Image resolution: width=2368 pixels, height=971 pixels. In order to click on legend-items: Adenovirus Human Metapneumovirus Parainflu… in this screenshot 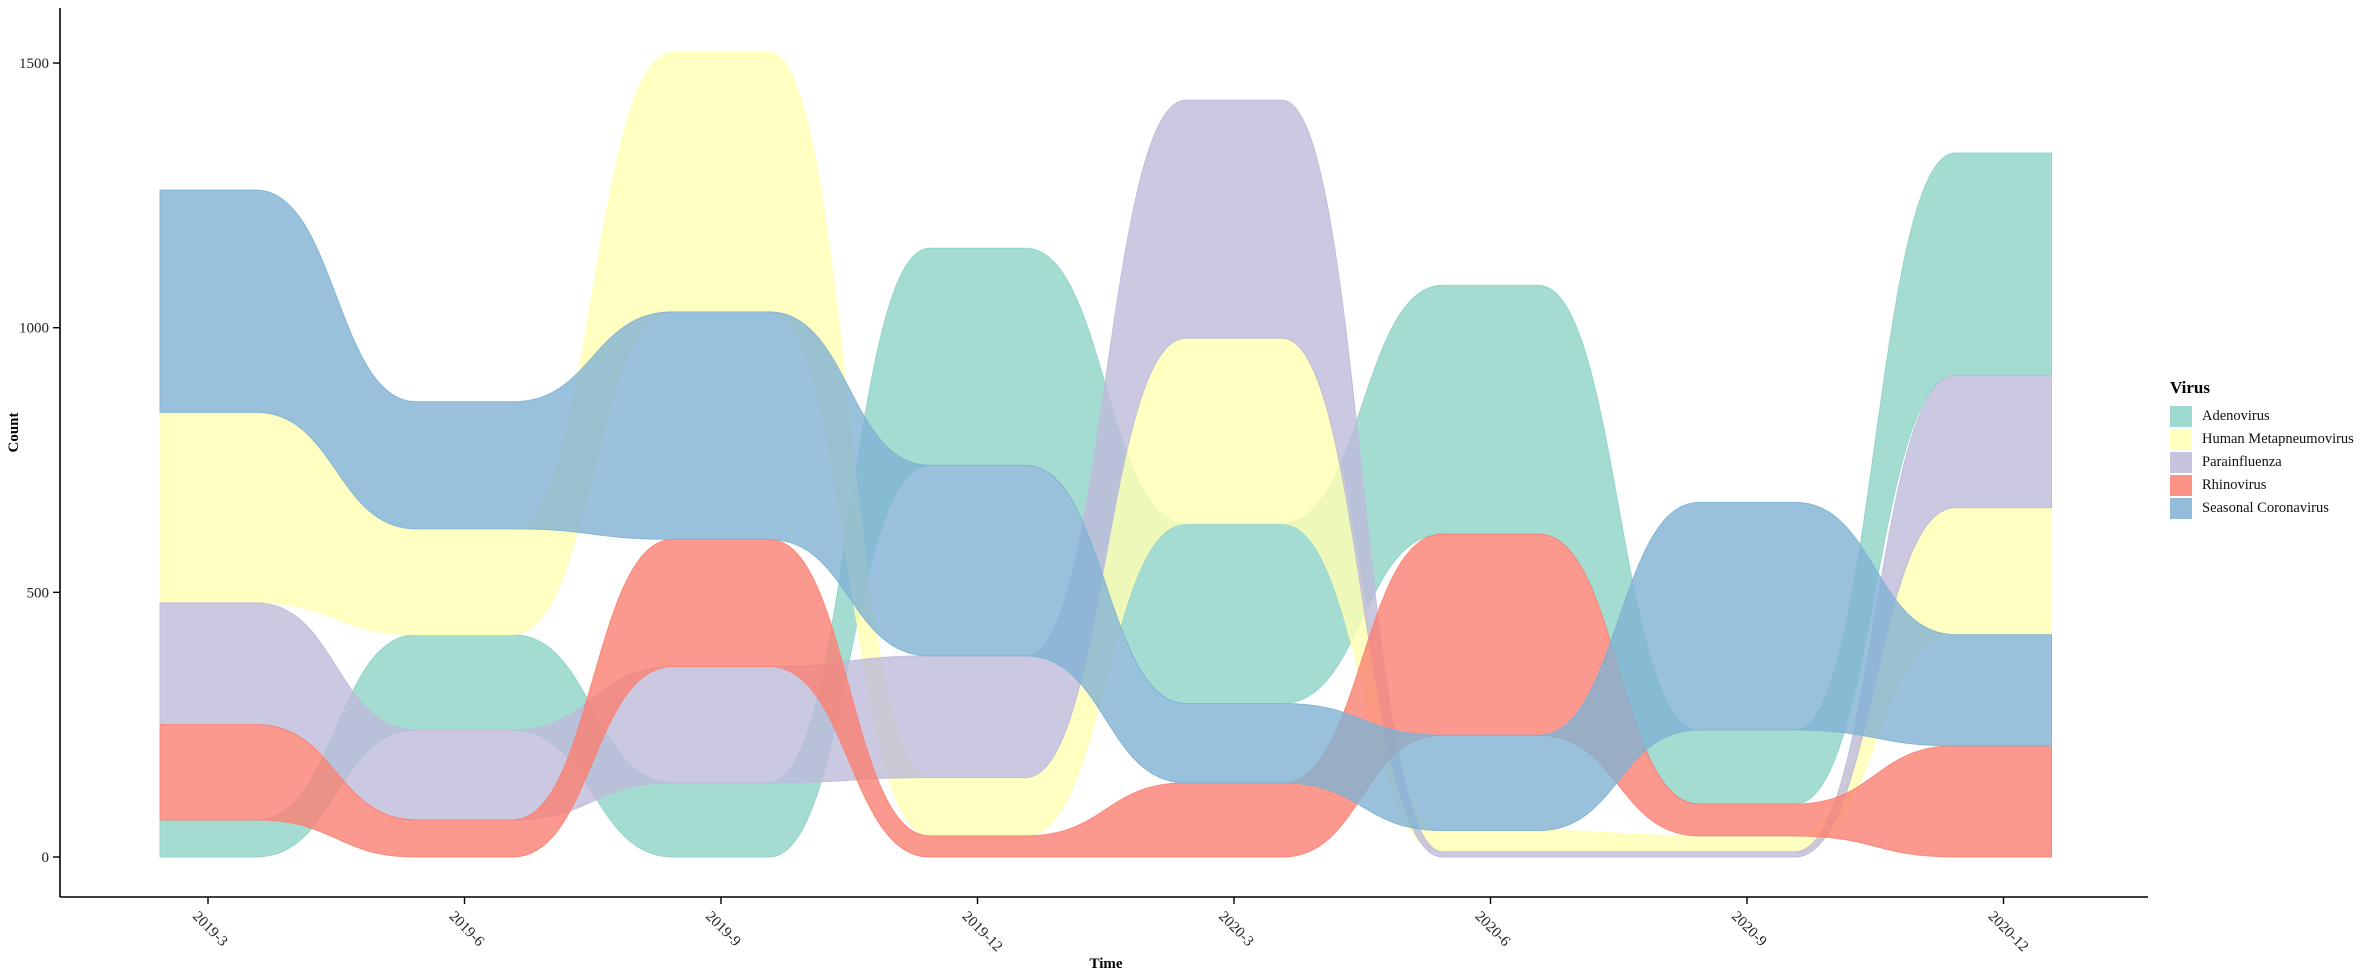, I will do `click(2262, 462)`.